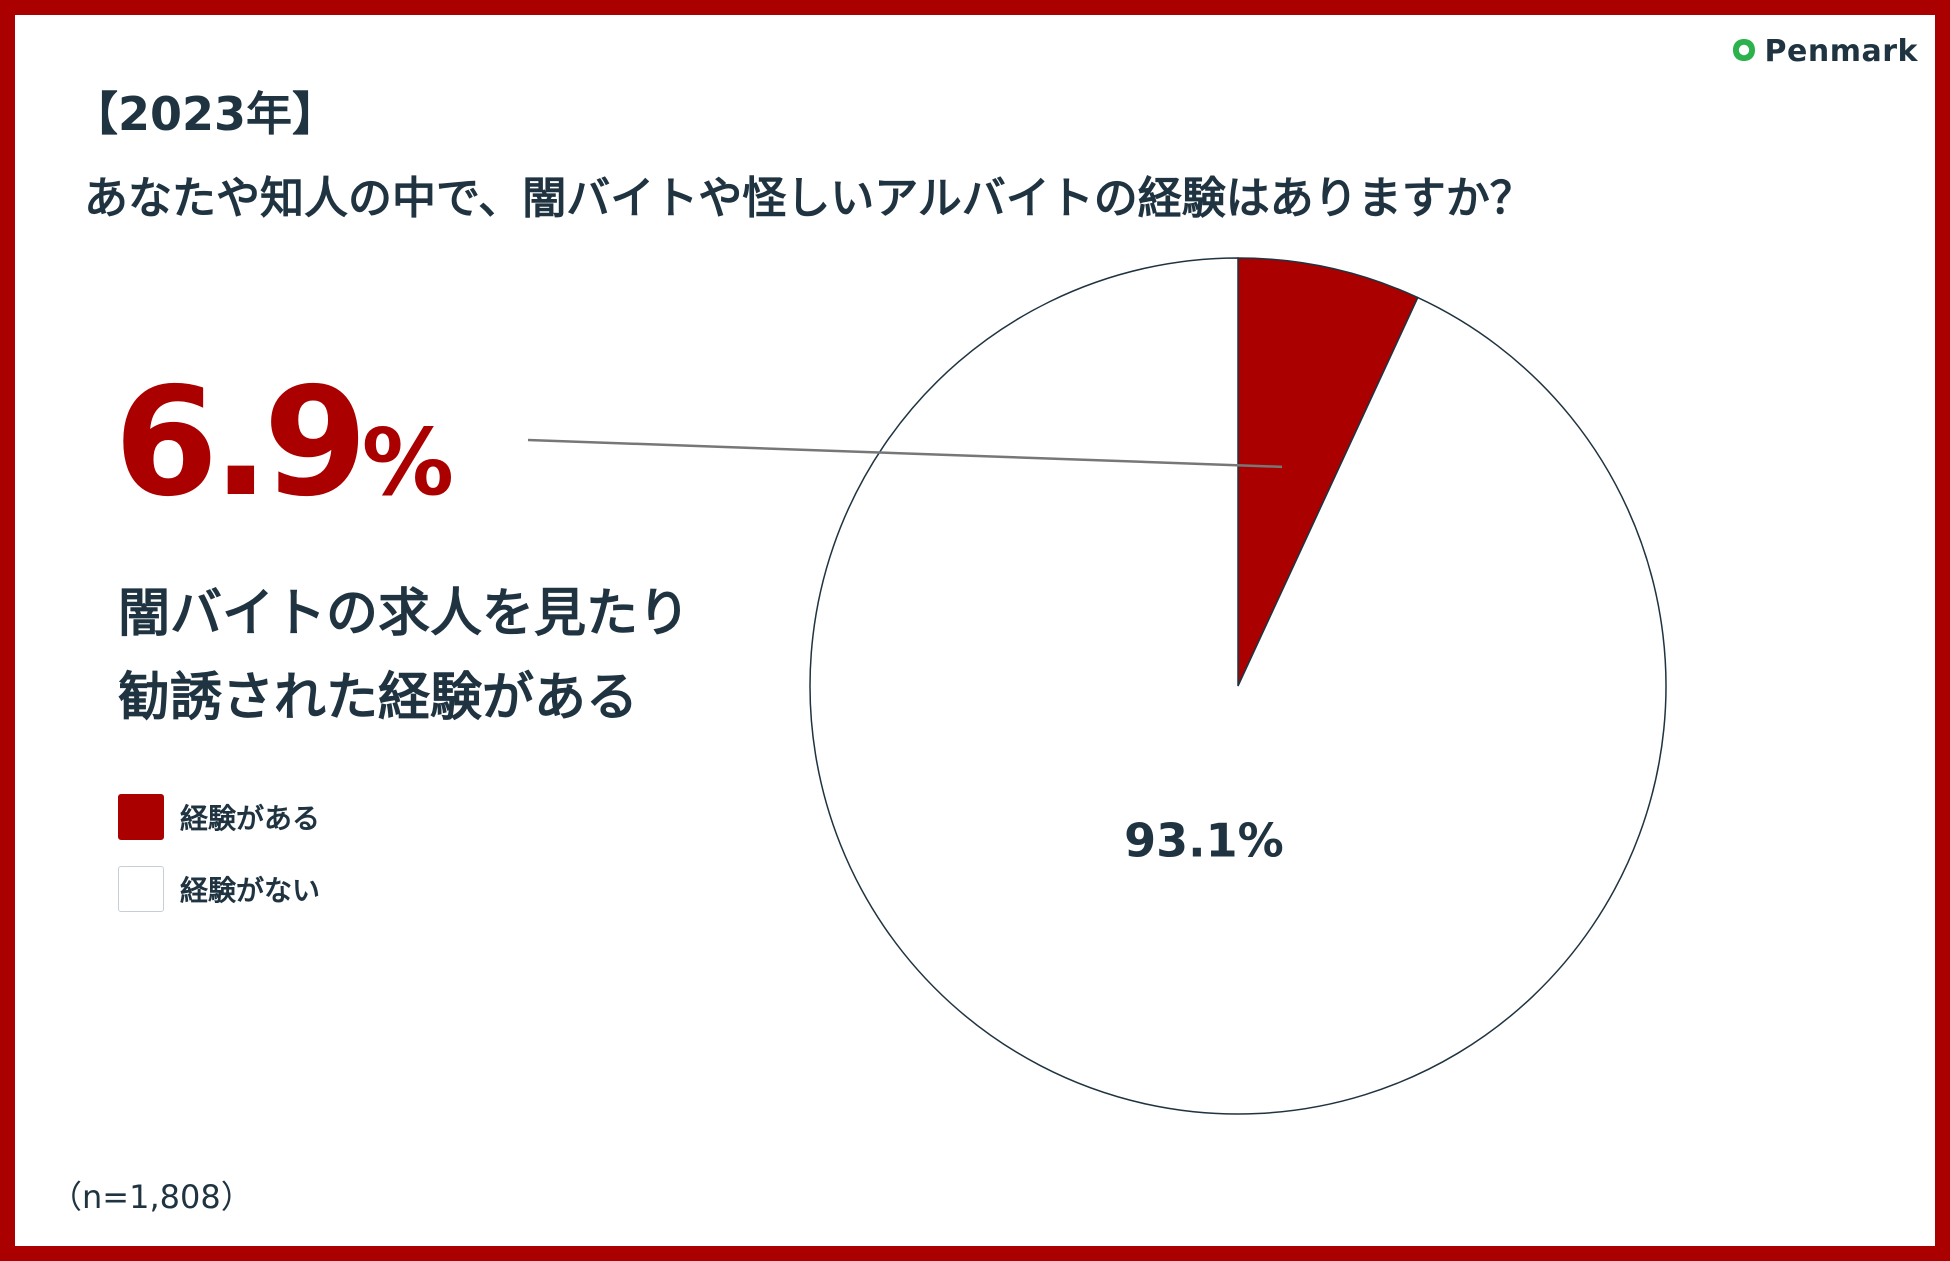 Image resolution: width=1950 pixels, height=1261 pixels. I want to click on penmark-logo-icon, so click(1743, 52).